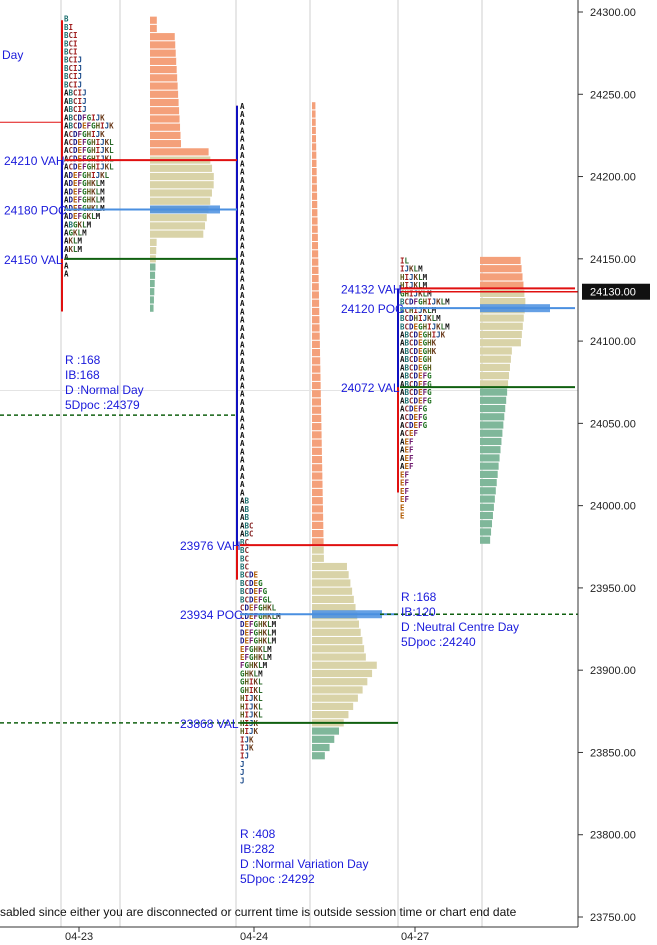  What do you see at coordinates (244, 550) in the screenshot?
I see `profile-0424-tpo-row: BC` at bounding box center [244, 550].